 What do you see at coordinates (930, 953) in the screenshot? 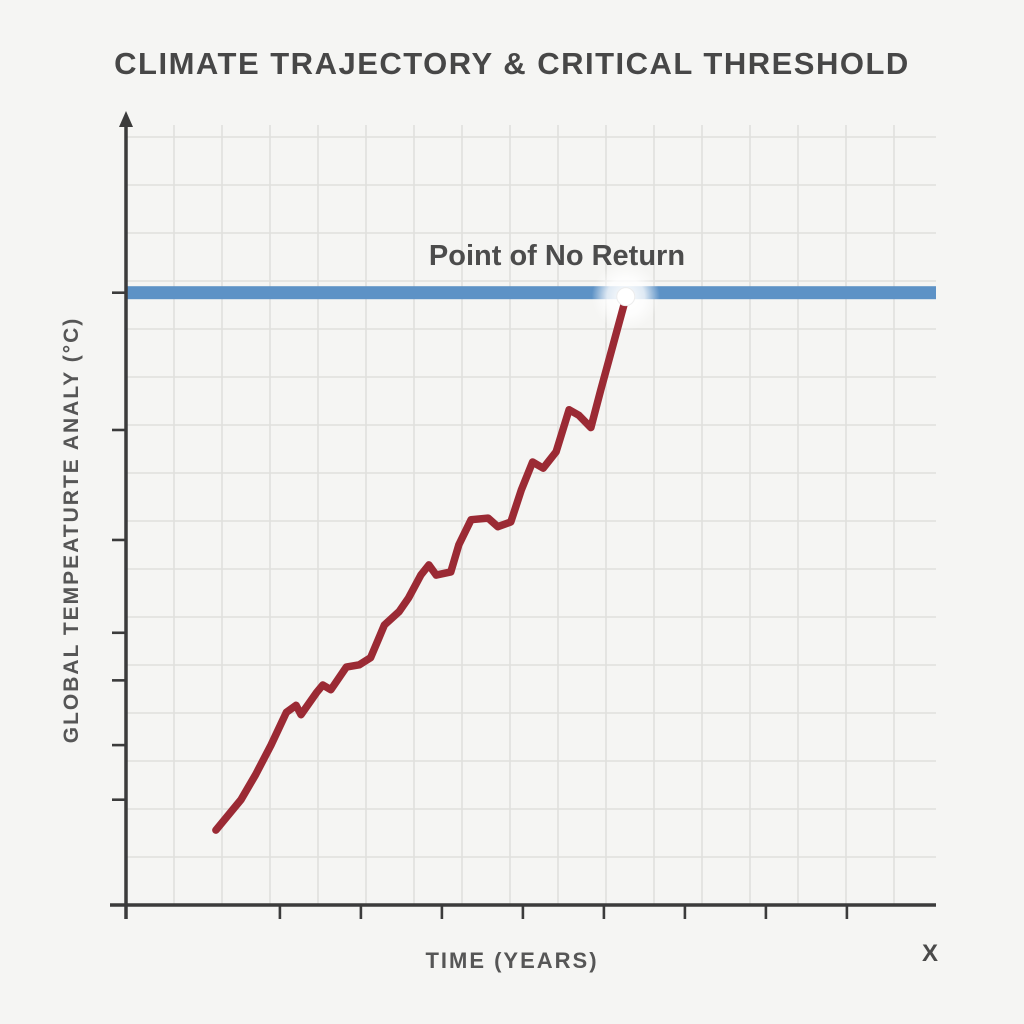
I see `x-axis-end-label: X` at bounding box center [930, 953].